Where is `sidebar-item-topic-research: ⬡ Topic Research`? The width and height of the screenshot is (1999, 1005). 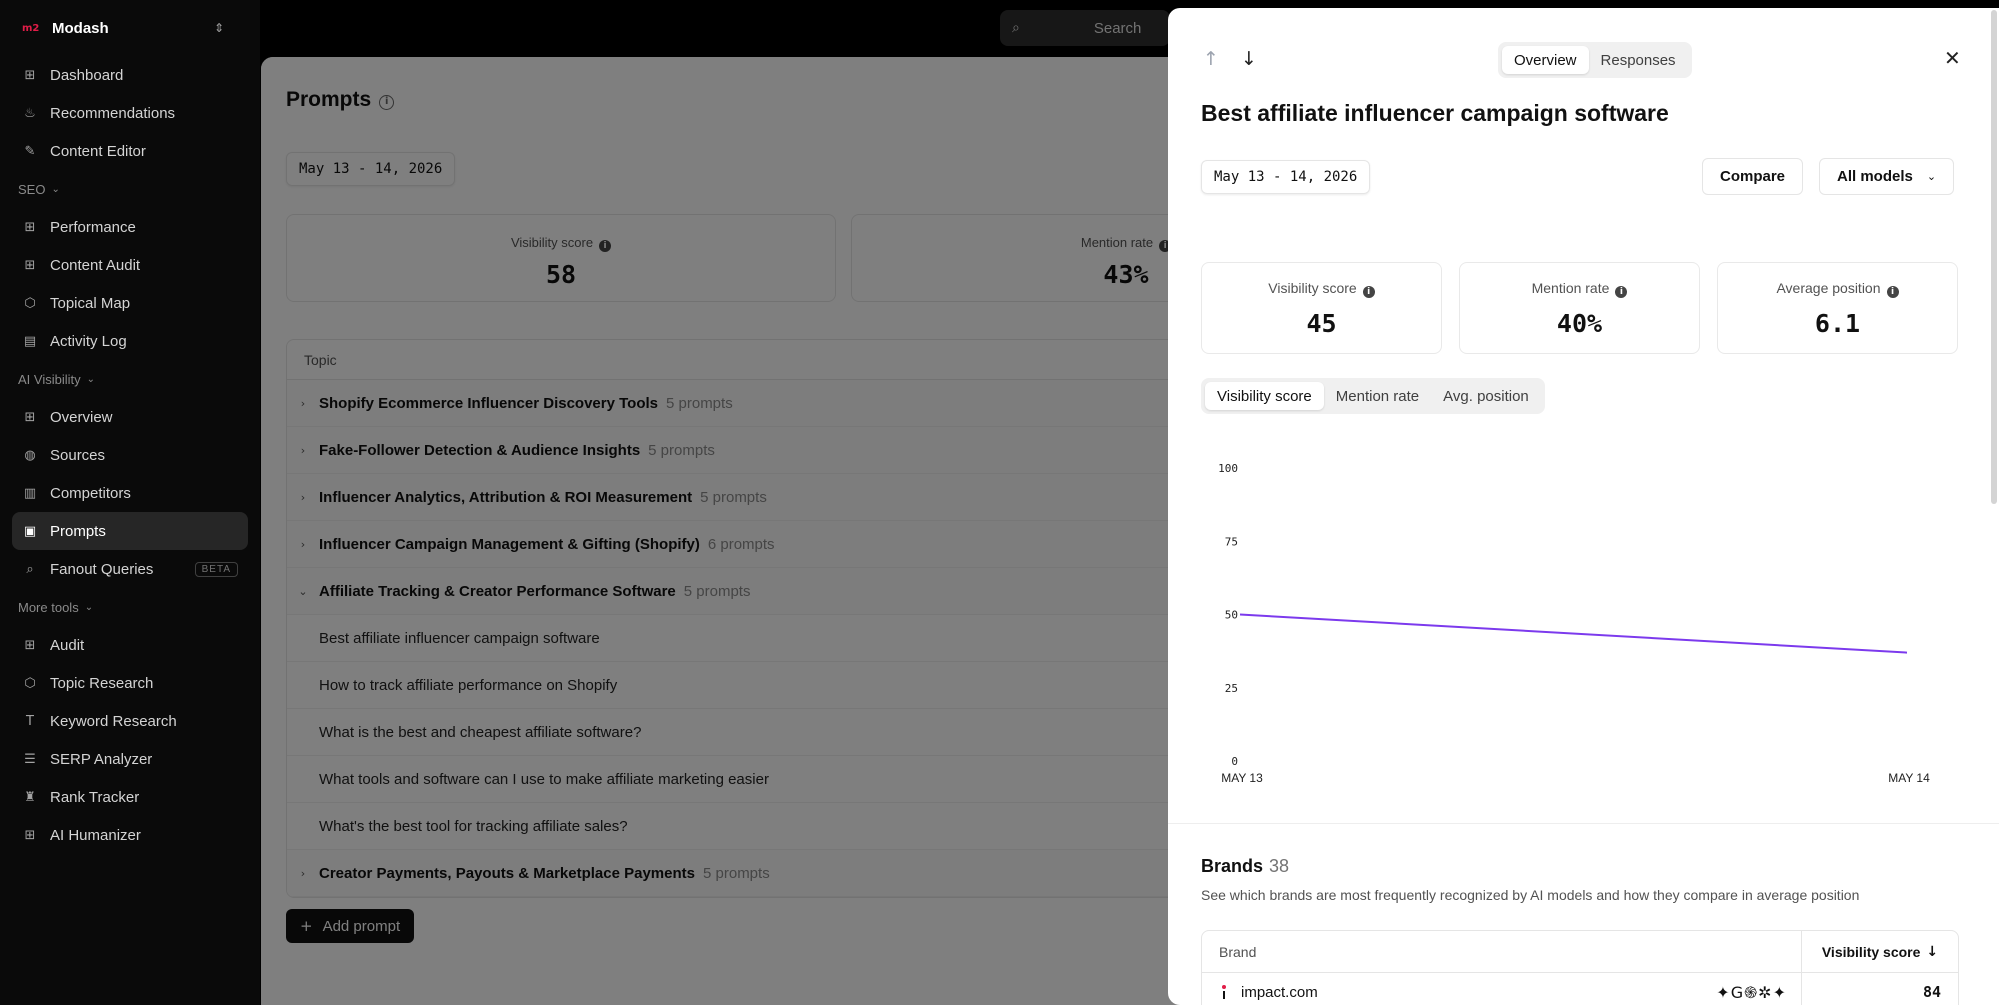
sidebar-item-topic-research: ⬡ Topic Research is located at coordinates (130, 683).